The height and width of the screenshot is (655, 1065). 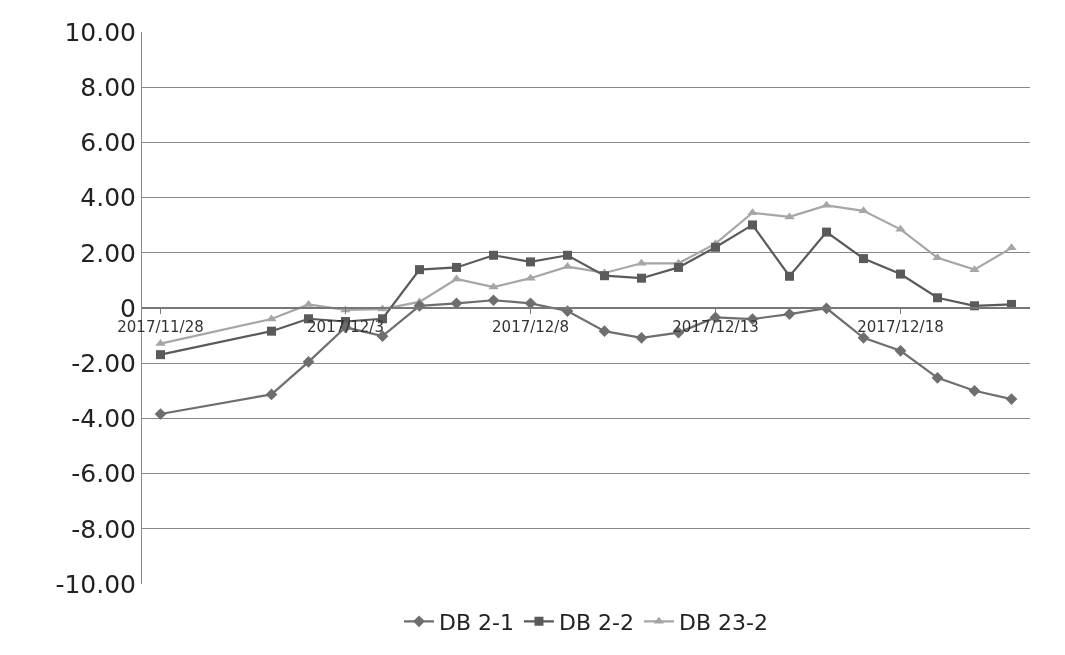 What do you see at coordinates (900, 326) in the screenshot?
I see `x-tick-label: 2017/12/18` at bounding box center [900, 326].